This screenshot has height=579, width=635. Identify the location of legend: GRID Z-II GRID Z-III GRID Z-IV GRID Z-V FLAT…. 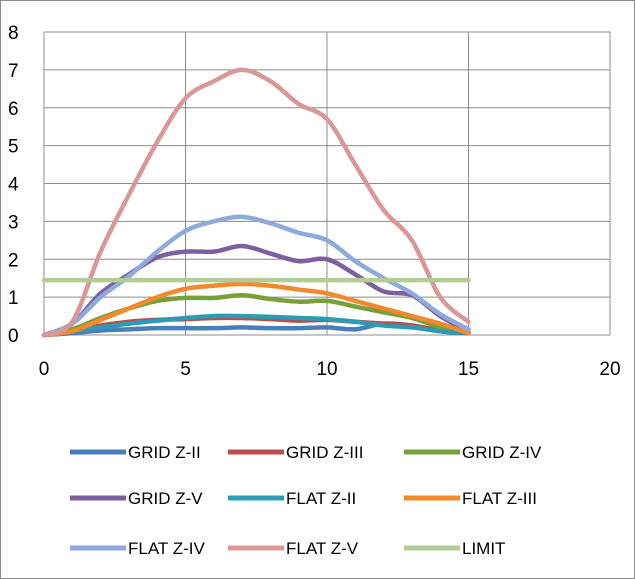
(306, 500).